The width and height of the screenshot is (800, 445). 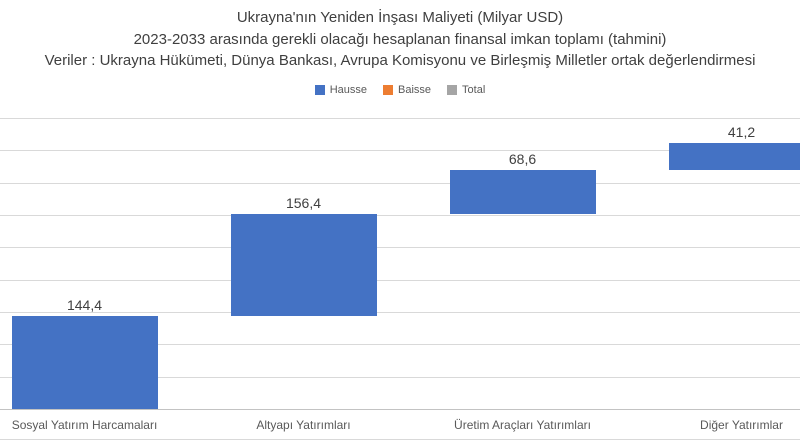 What do you see at coordinates (319, 90) in the screenshot?
I see `legend-swatch-hausse-icon` at bounding box center [319, 90].